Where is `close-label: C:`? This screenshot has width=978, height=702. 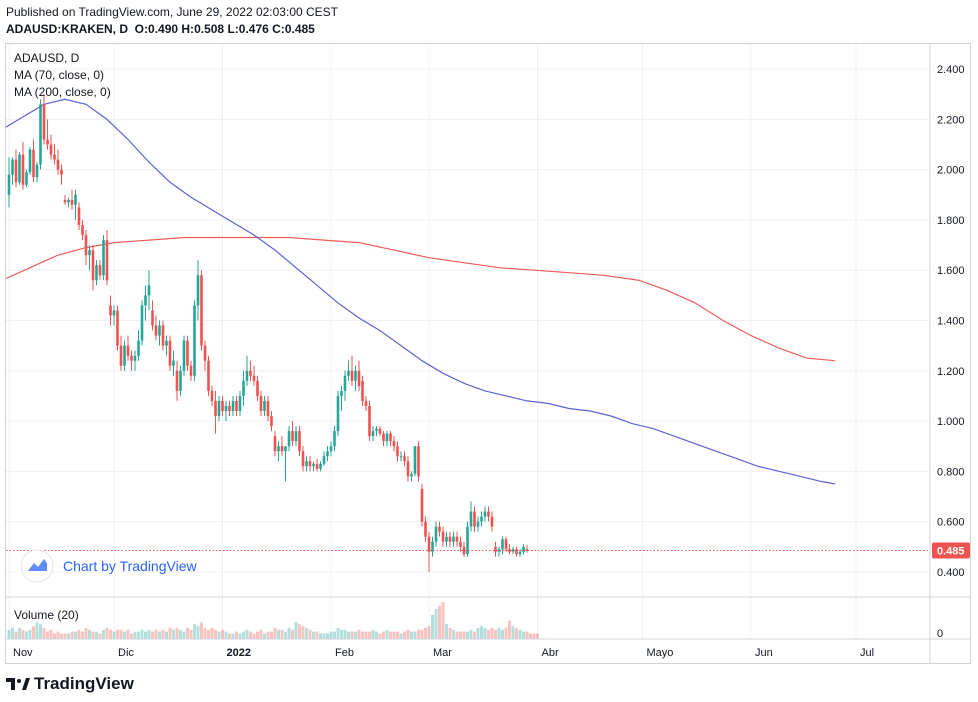 close-label: C: is located at coordinates (278, 29).